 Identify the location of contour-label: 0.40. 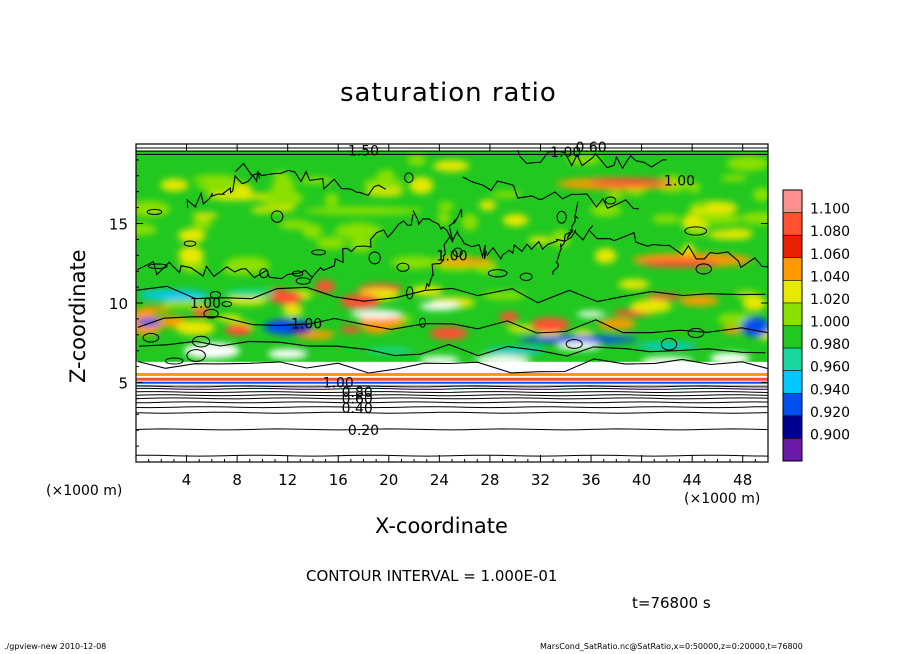
(357, 409).